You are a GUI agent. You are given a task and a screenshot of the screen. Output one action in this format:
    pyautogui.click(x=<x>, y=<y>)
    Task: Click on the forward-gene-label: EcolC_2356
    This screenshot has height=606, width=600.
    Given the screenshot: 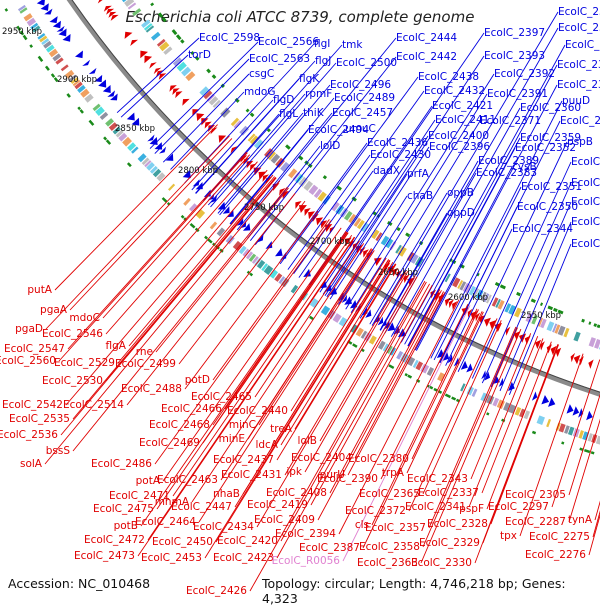 What is the action you would take?
    pyautogui.click(x=579, y=12)
    